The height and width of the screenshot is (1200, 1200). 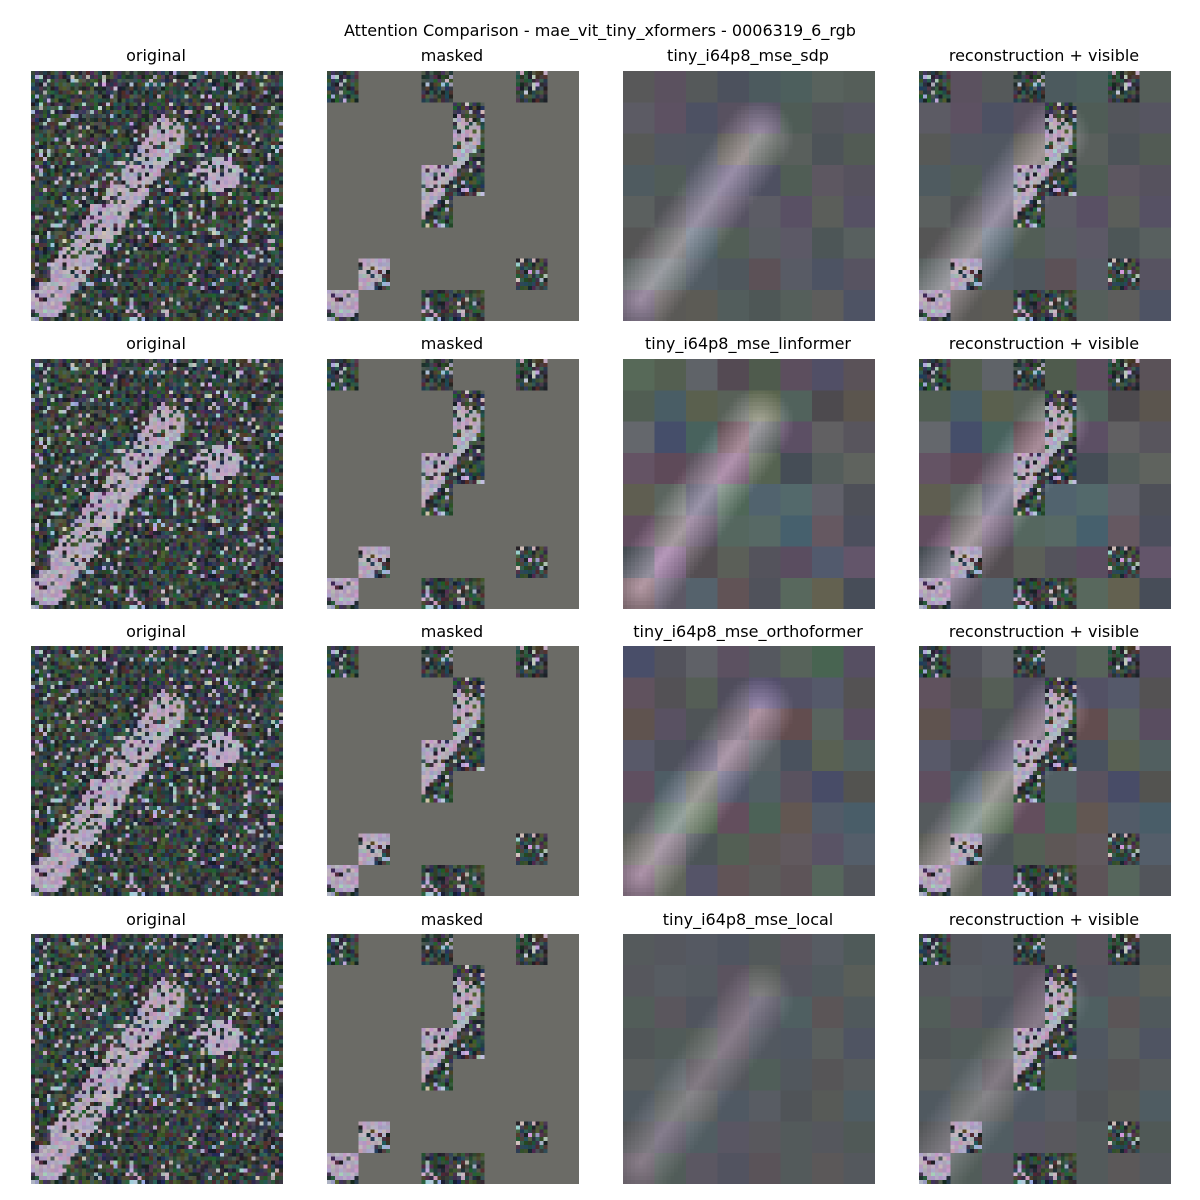 I want to click on reconstruction-image-row3, so click(x=749, y=771).